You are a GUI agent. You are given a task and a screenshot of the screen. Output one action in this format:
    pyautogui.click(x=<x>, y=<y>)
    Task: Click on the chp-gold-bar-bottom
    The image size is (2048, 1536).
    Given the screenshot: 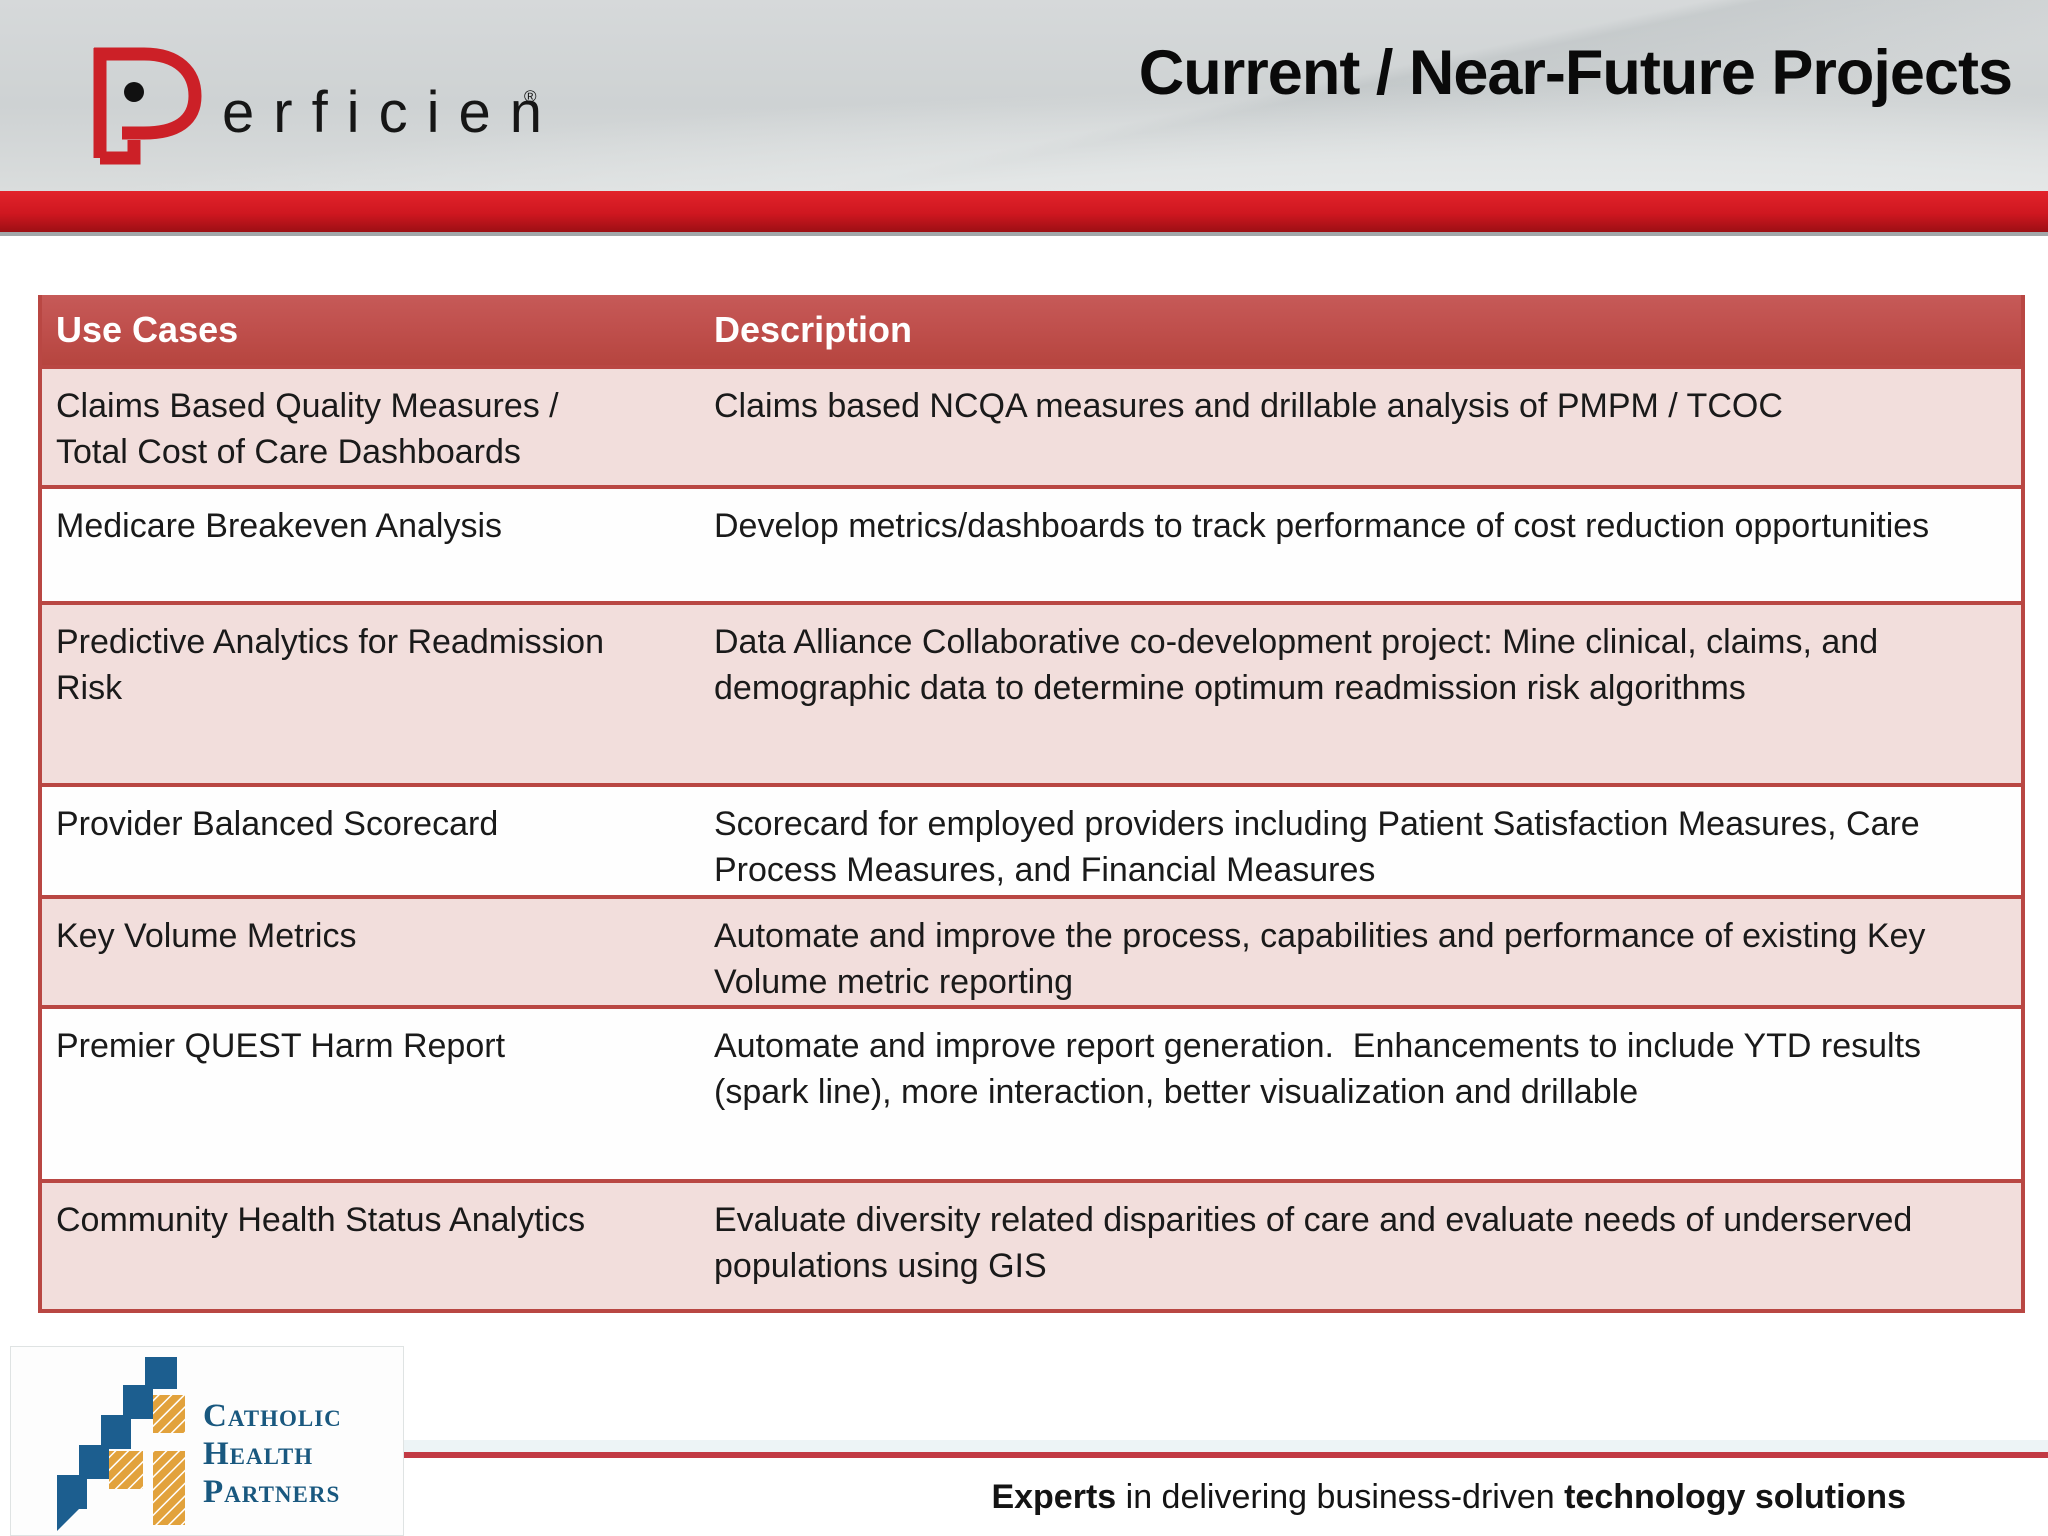 What is the action you would take?
    pyautogui.click(x=169, y=1488)
    